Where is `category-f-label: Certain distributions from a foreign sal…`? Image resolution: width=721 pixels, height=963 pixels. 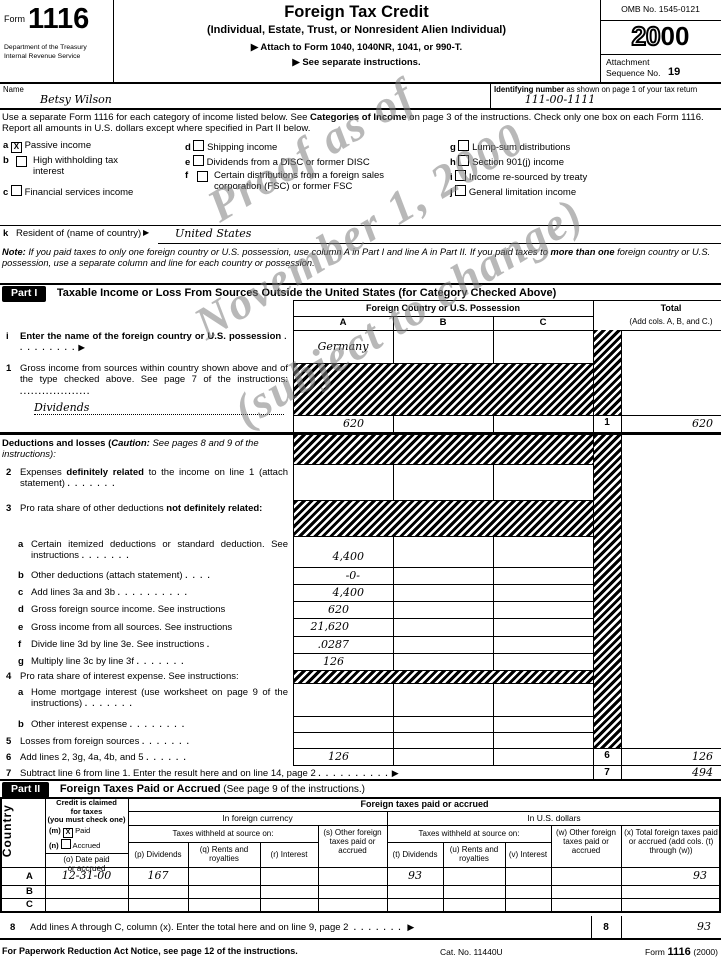
category-f-label: Certain distributions from a foreign sal… is located at coordinates (299, 181).